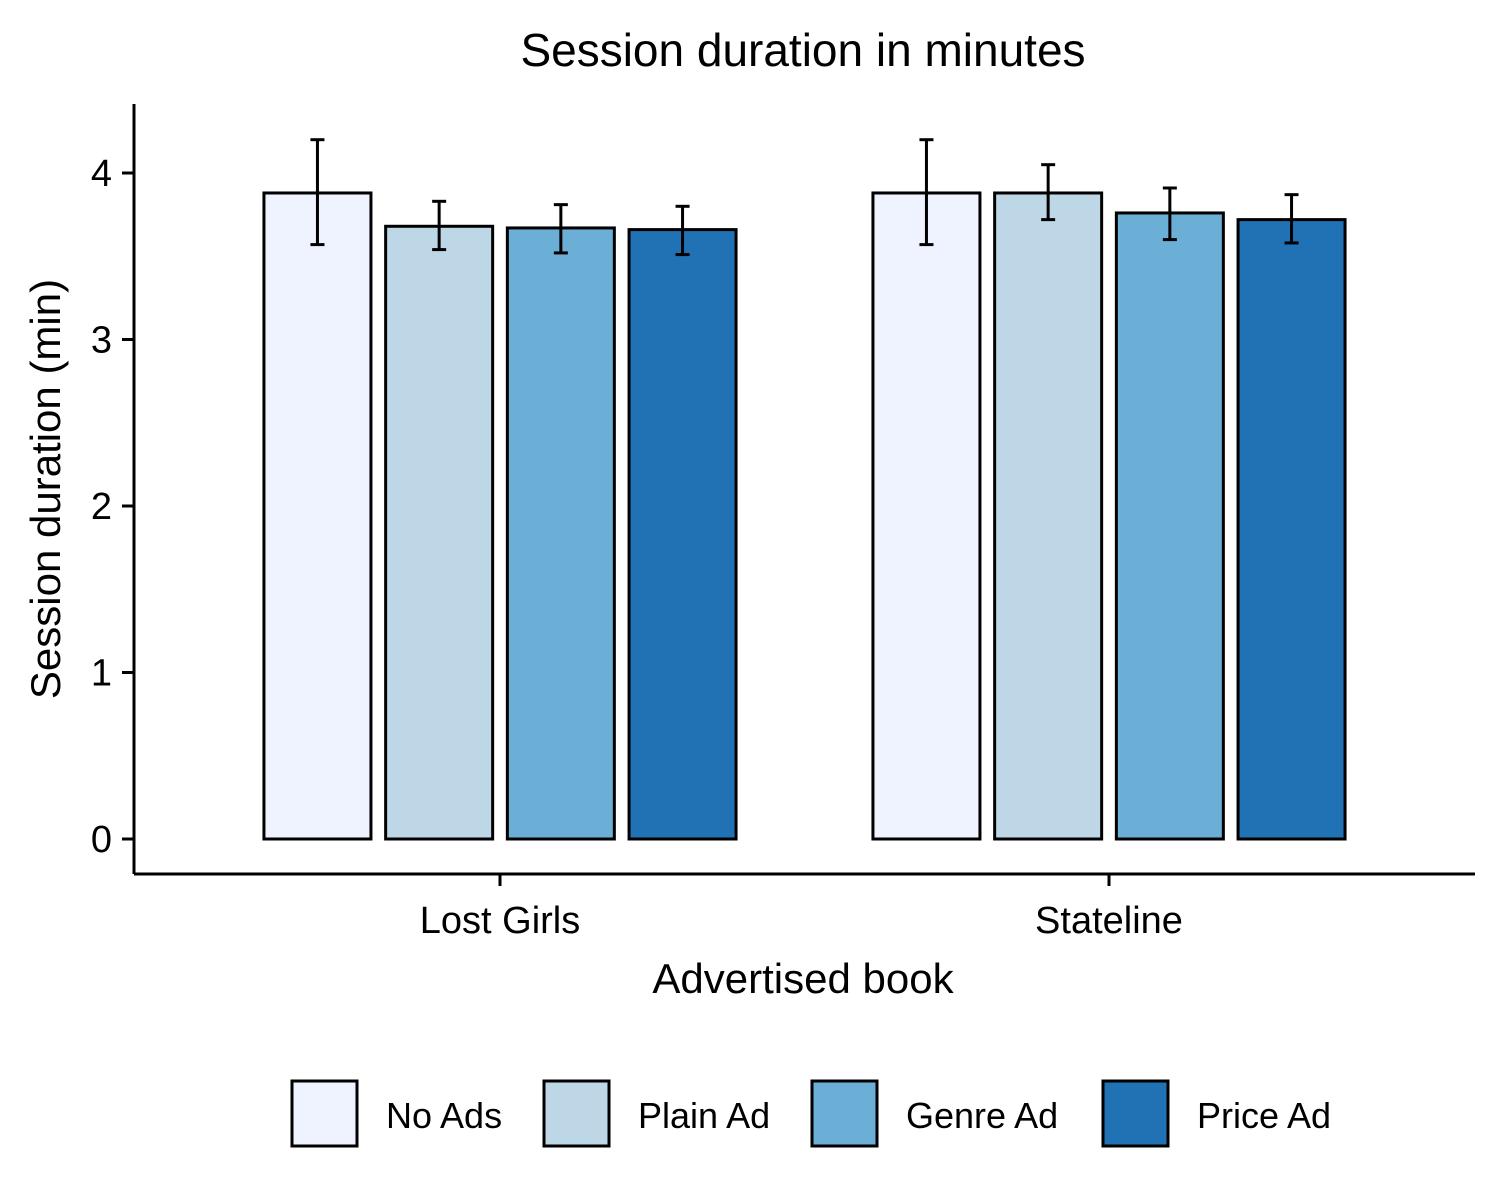 The image size is (1500, 1200). I want to click on y-tick-label: 1, so click(101, 674).